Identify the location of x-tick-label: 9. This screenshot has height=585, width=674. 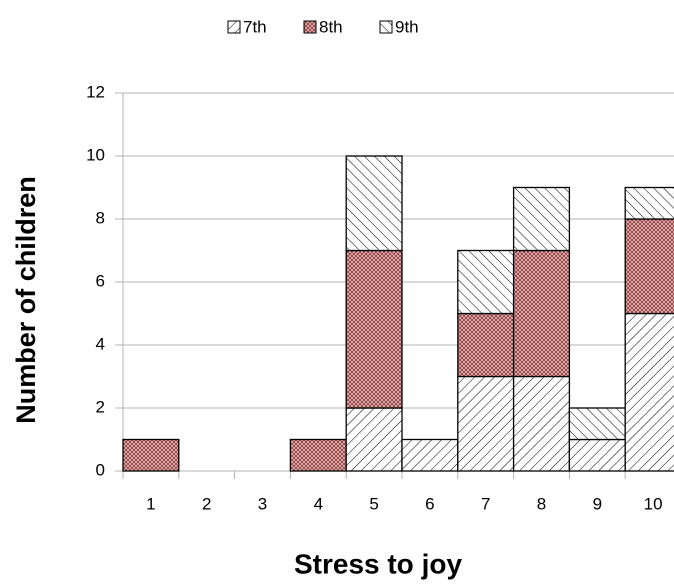
(597, 503).